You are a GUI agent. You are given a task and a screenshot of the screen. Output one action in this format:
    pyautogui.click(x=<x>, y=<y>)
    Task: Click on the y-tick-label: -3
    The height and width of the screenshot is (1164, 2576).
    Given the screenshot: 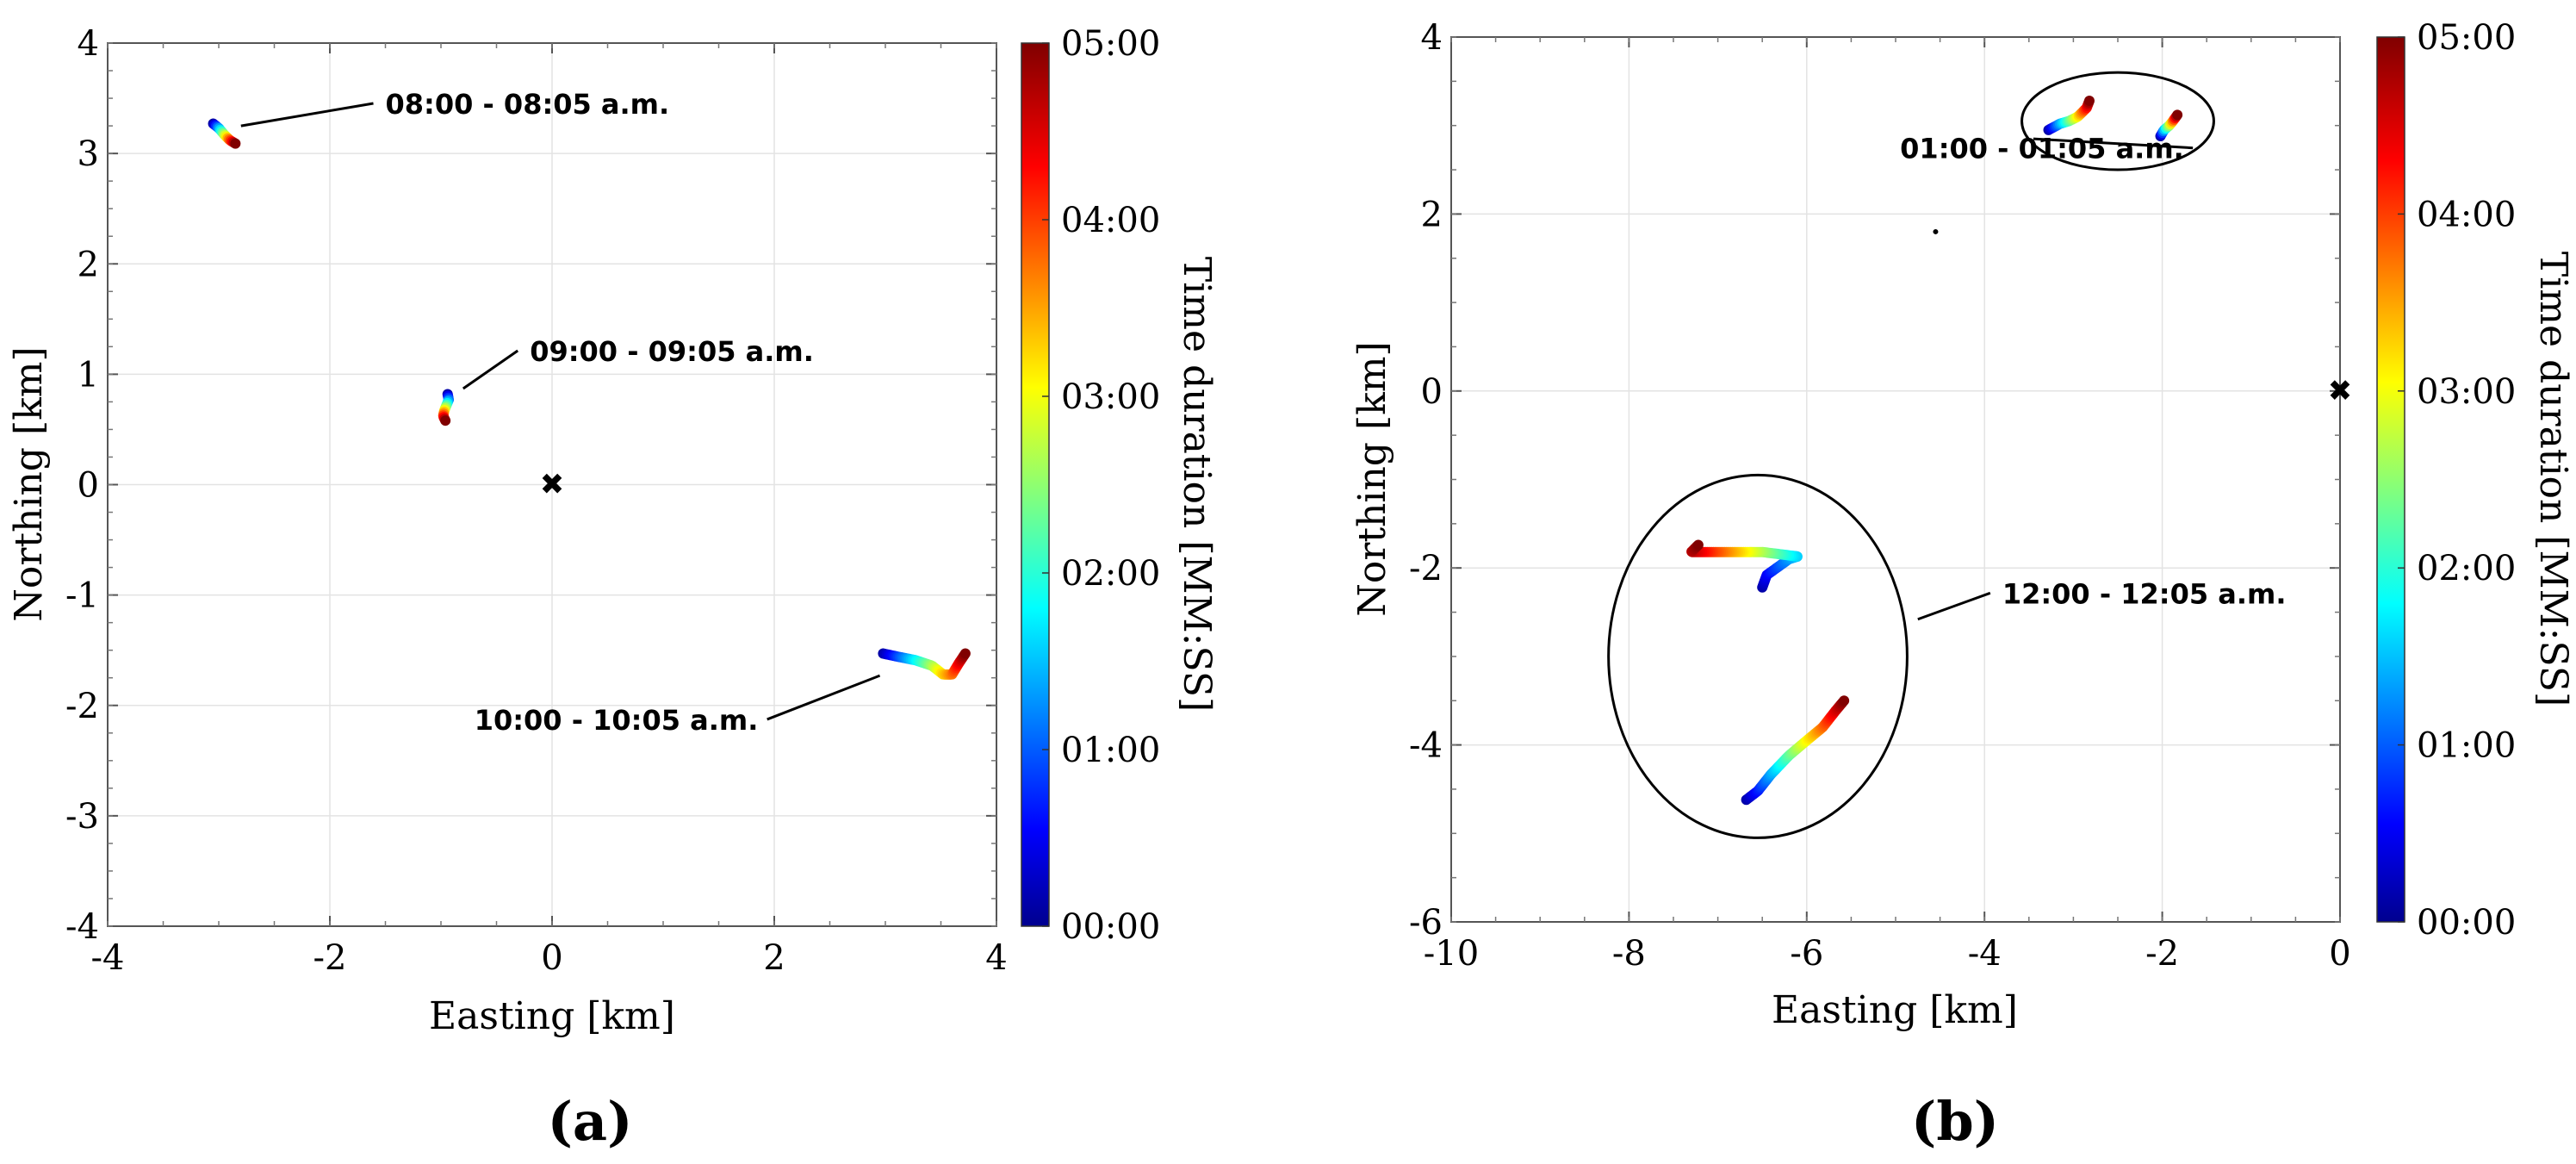 What is the action you would take?
    pyautogui.click(x=82, y=817)
    